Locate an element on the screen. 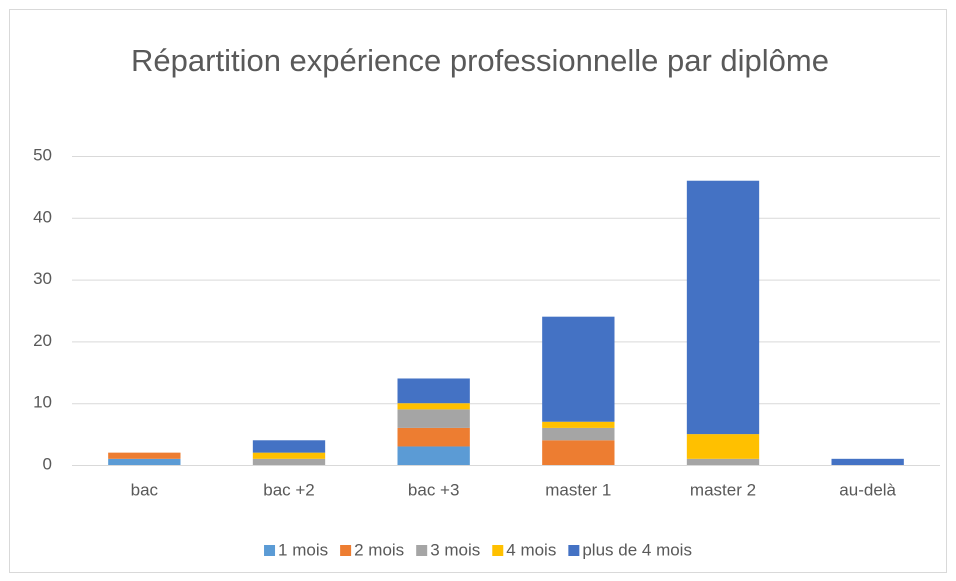 The image size is (956, 581). legend-label: 4 mois is located at coordinates (531, 549).